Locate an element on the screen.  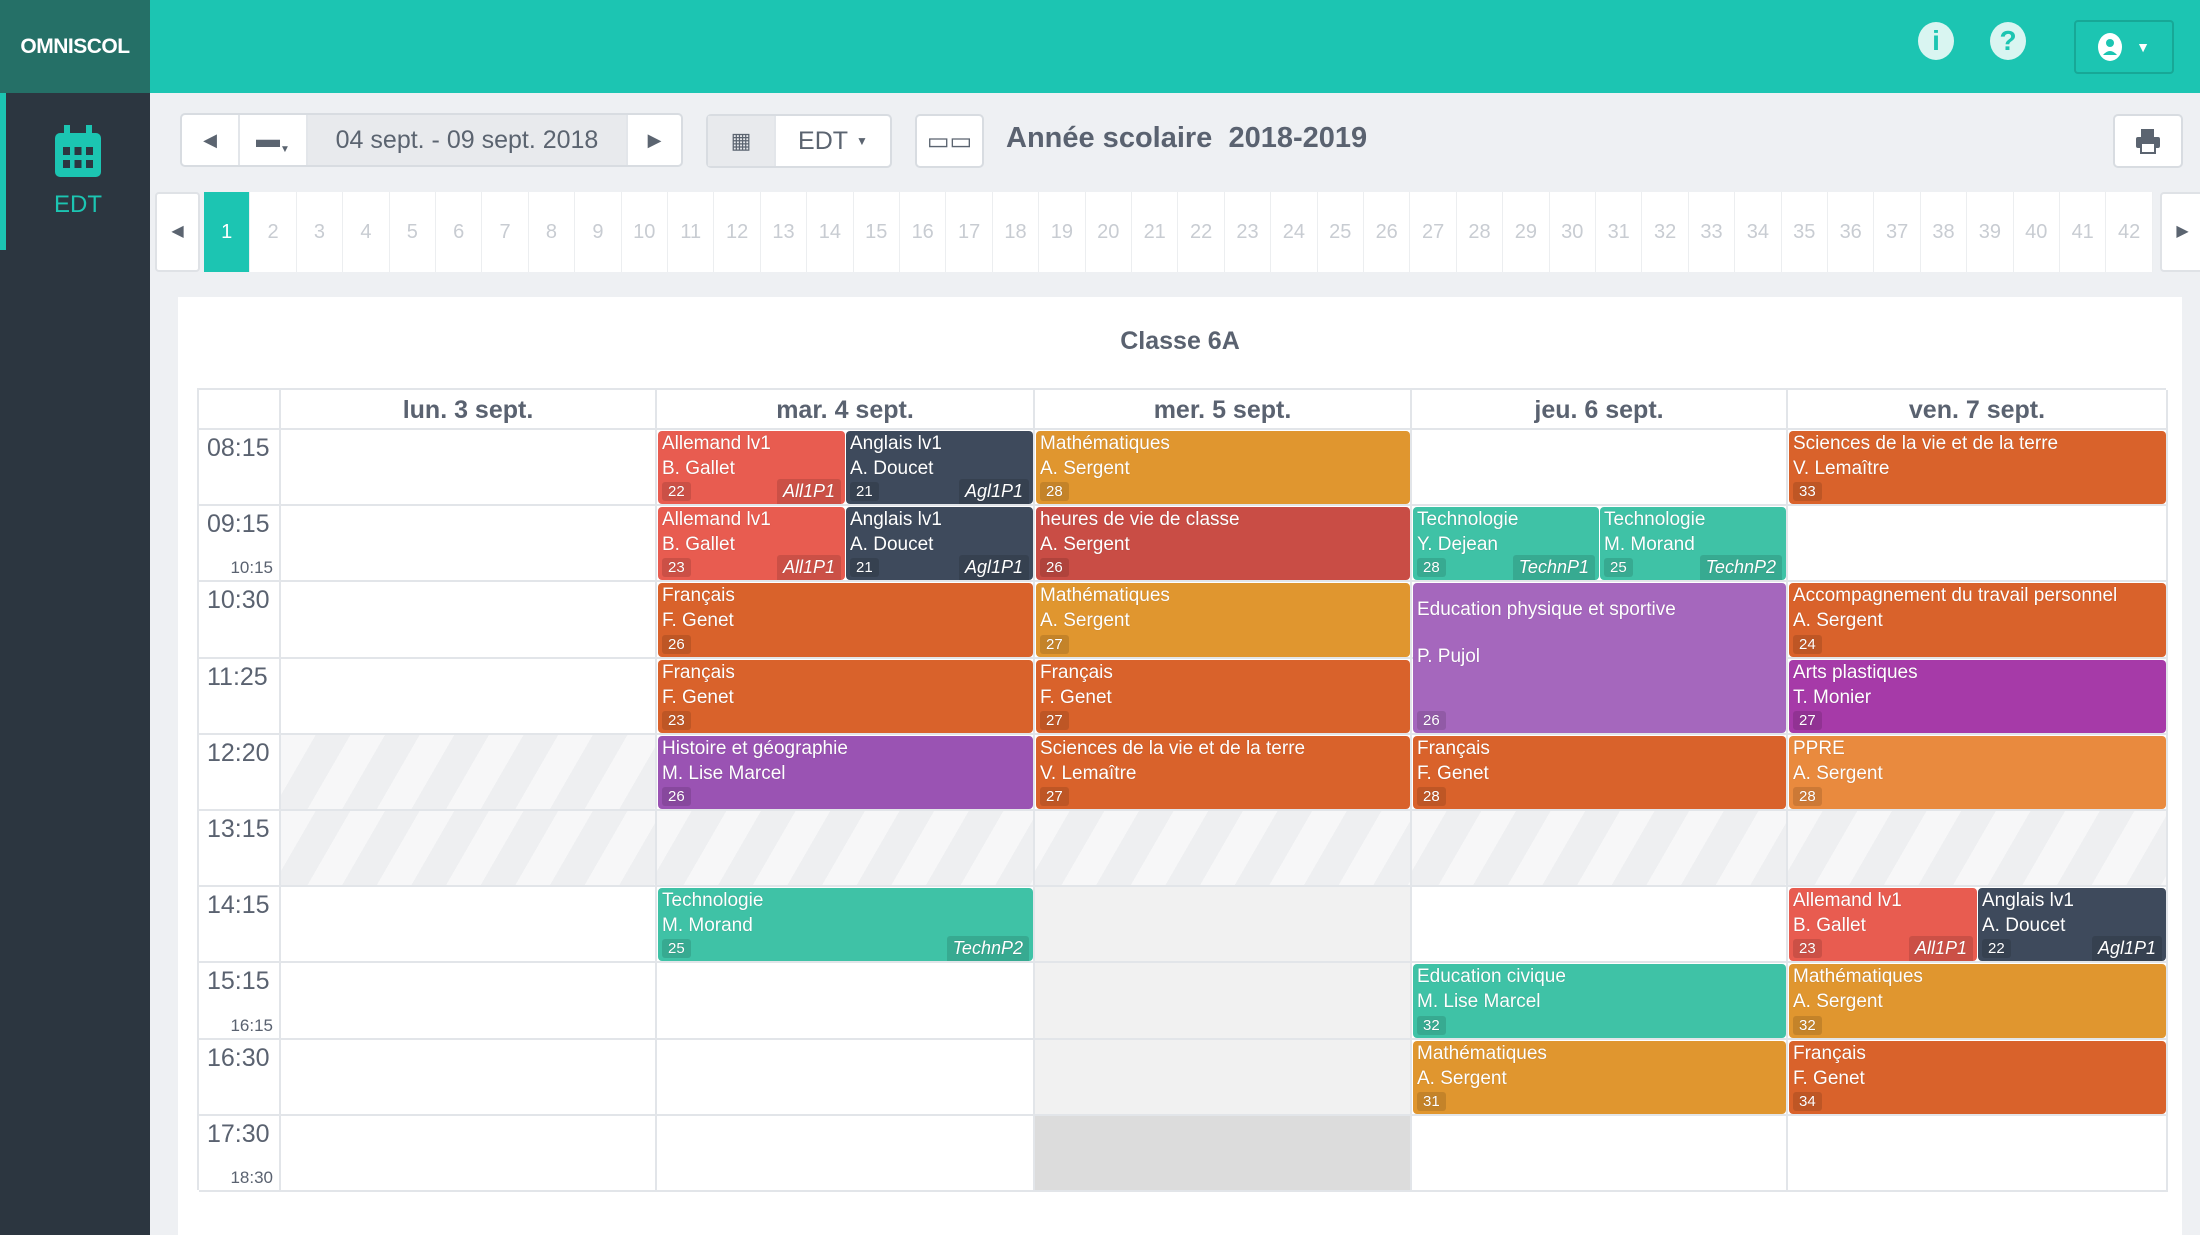
timetable-event: Français F. Genet 28 is located at coordinates (1599, 772).